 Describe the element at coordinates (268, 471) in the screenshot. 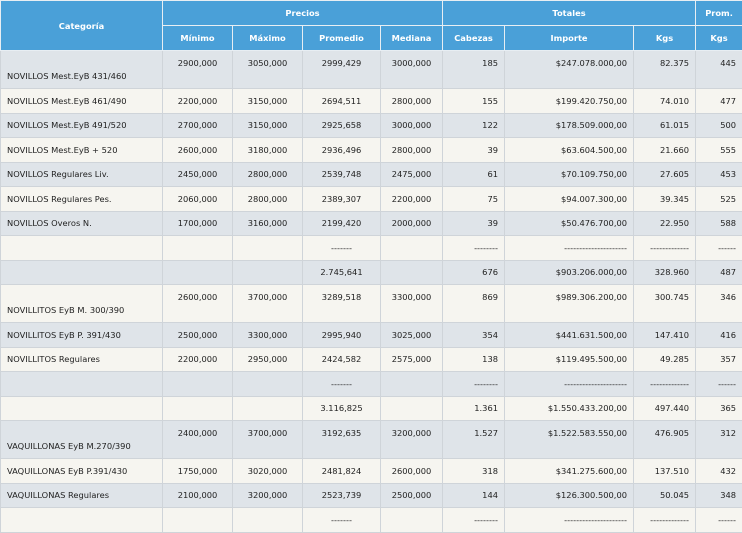

I see `cell-maximo: 3020,000` at that location.